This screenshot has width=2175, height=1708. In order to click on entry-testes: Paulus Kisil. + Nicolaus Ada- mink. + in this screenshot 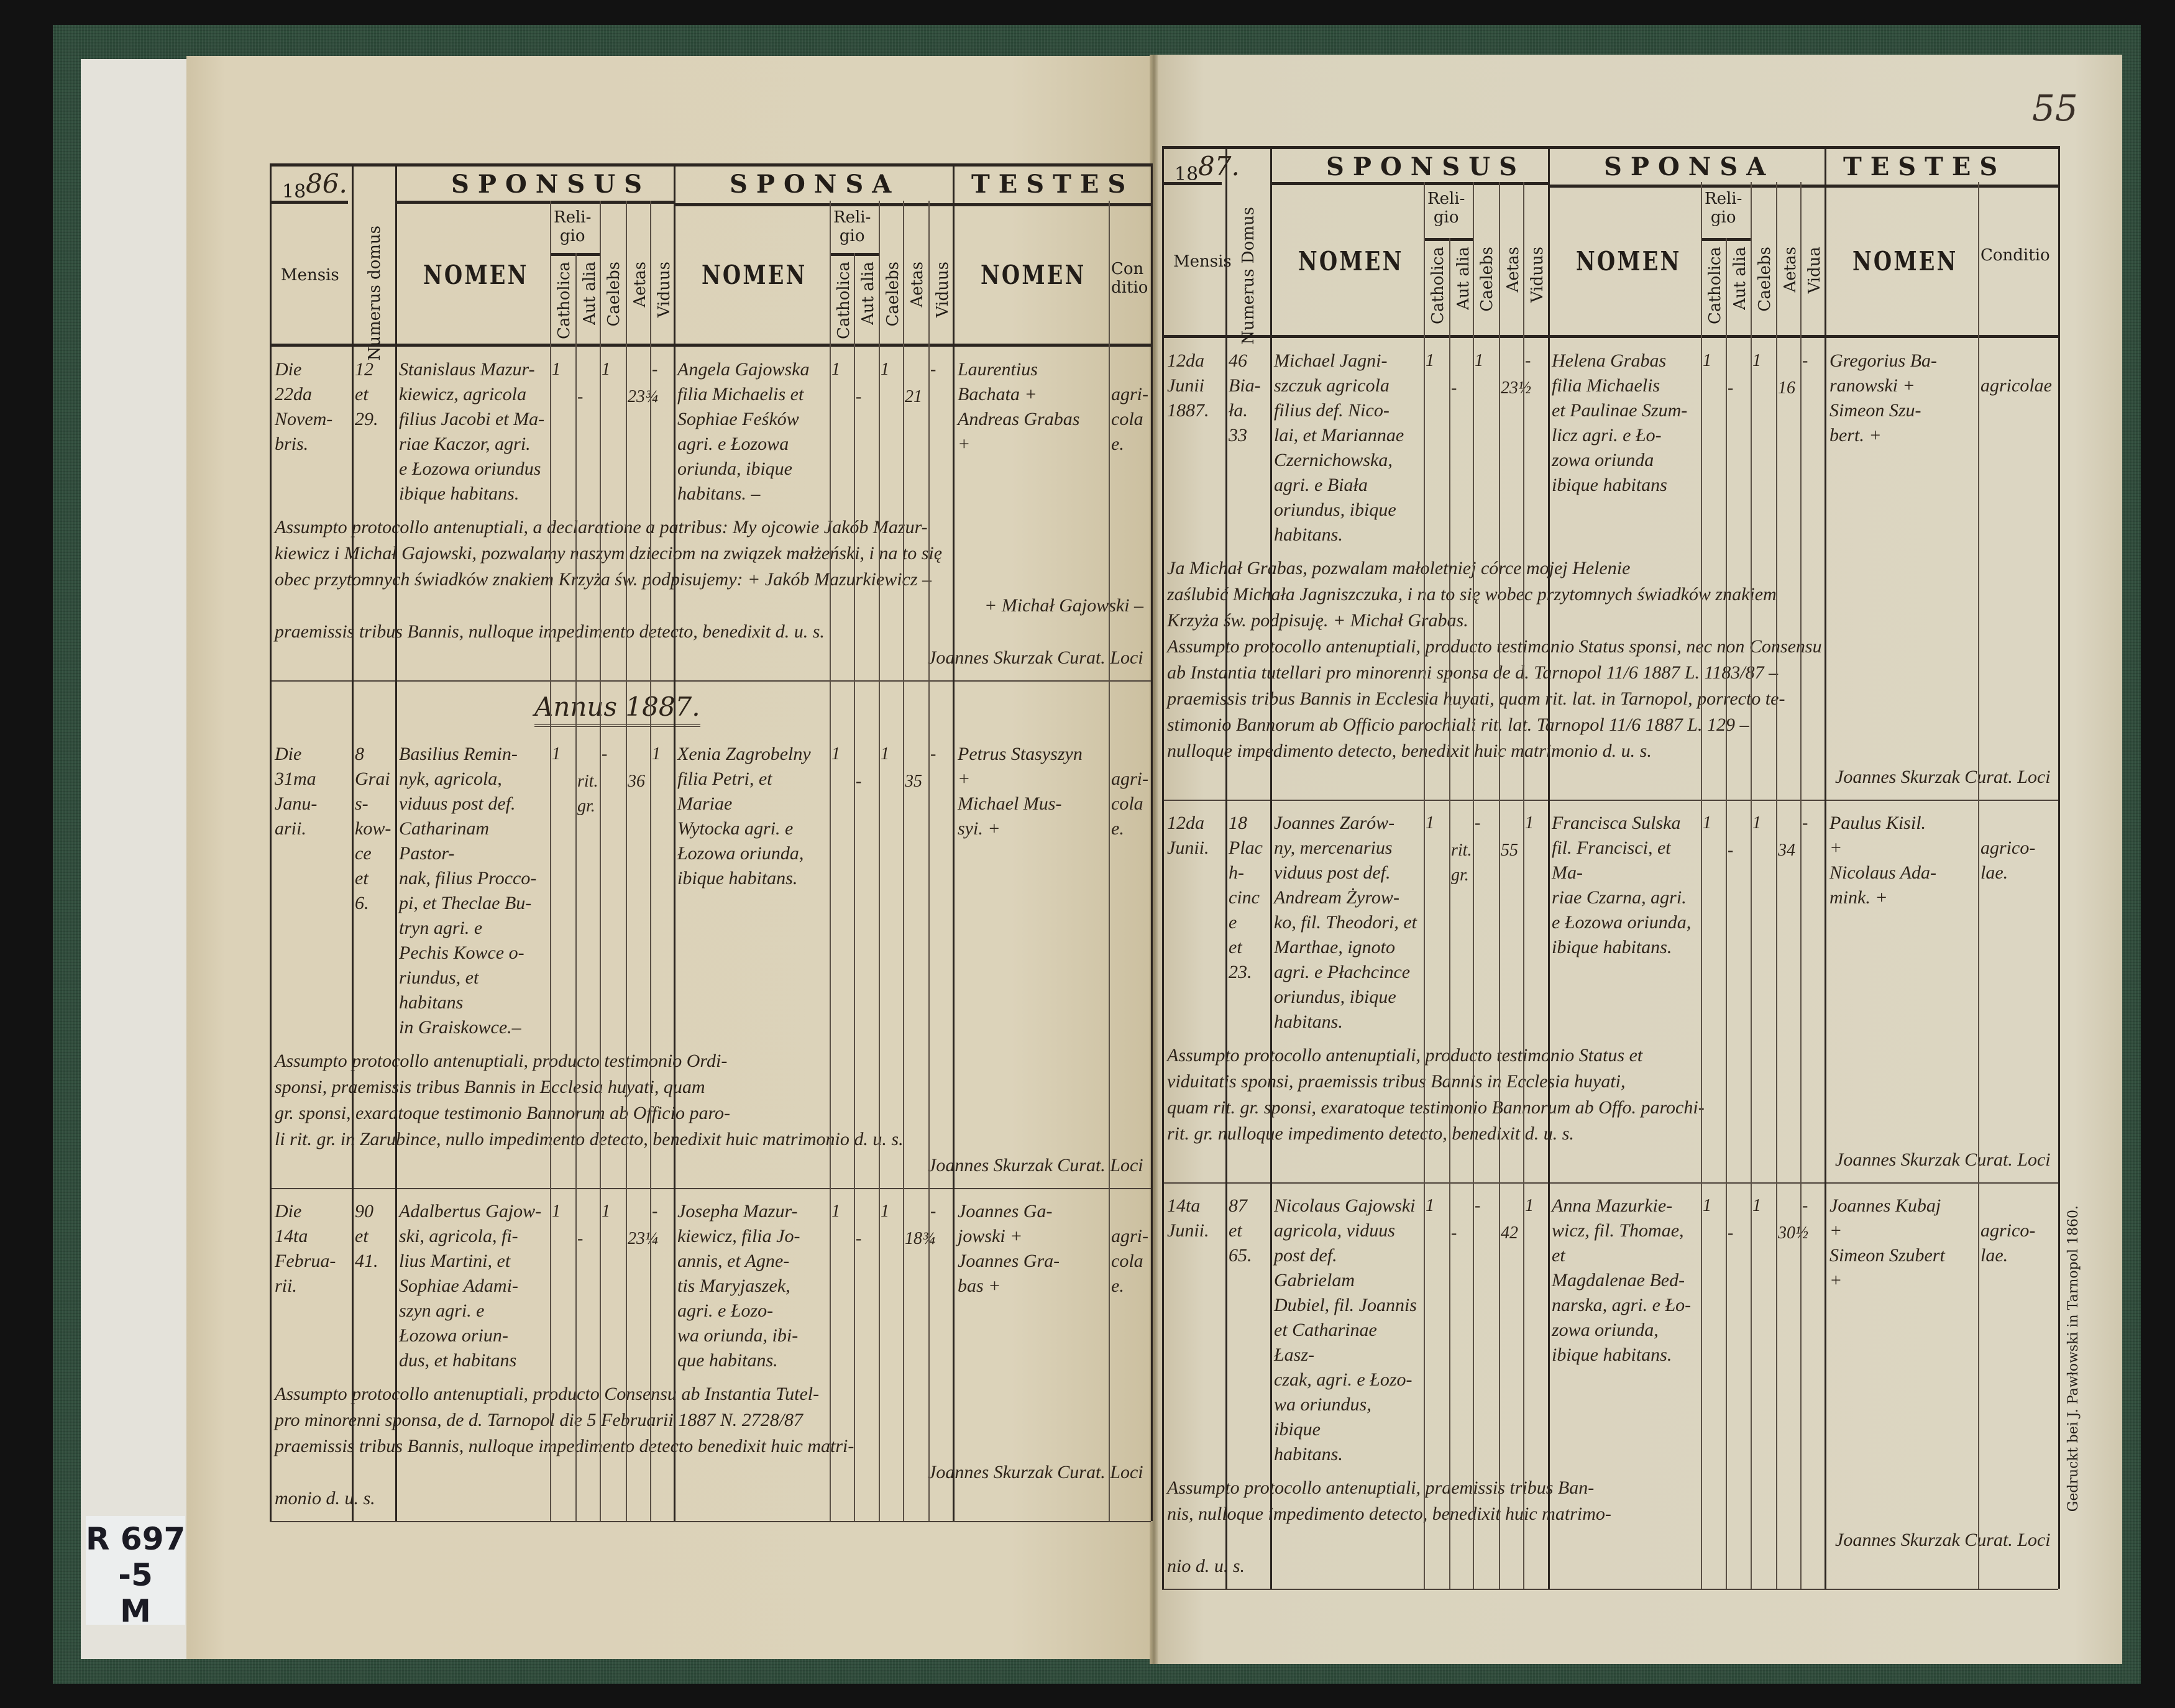, I will do `click(1882, 860)`.